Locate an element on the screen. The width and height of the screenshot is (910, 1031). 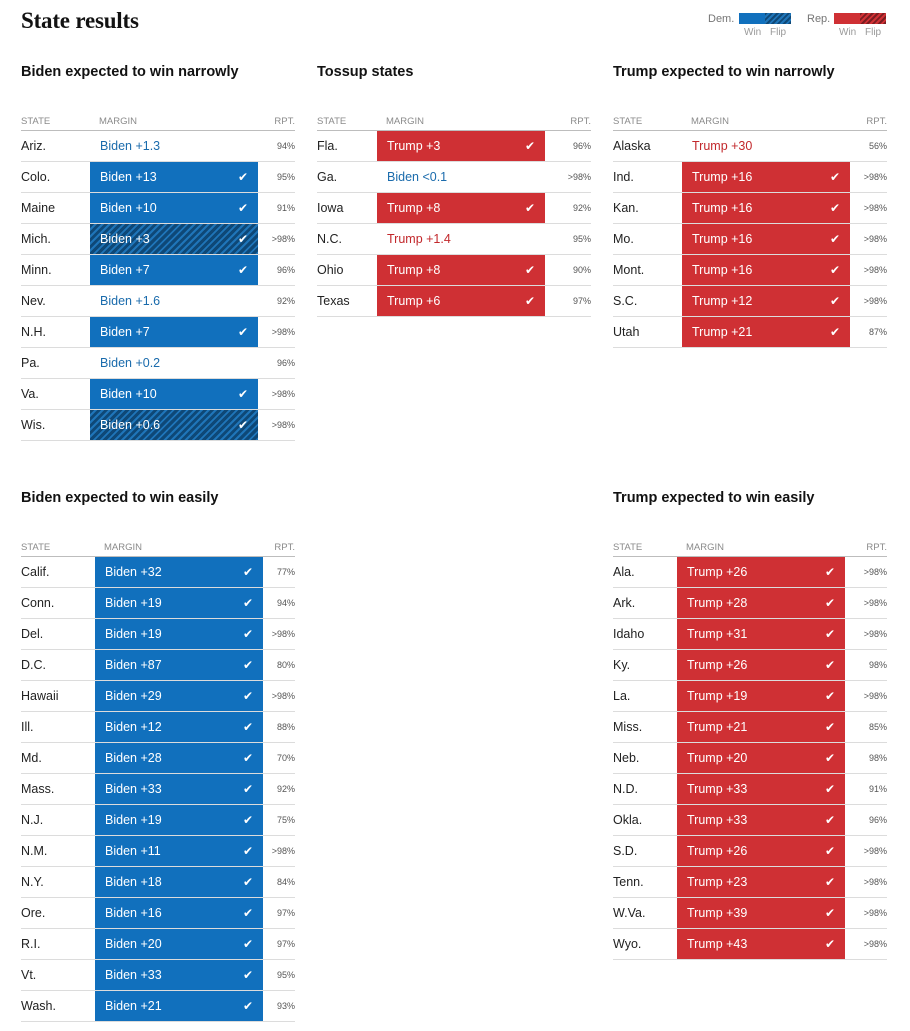
state-name: Md. is located at coordinates (31, 758).